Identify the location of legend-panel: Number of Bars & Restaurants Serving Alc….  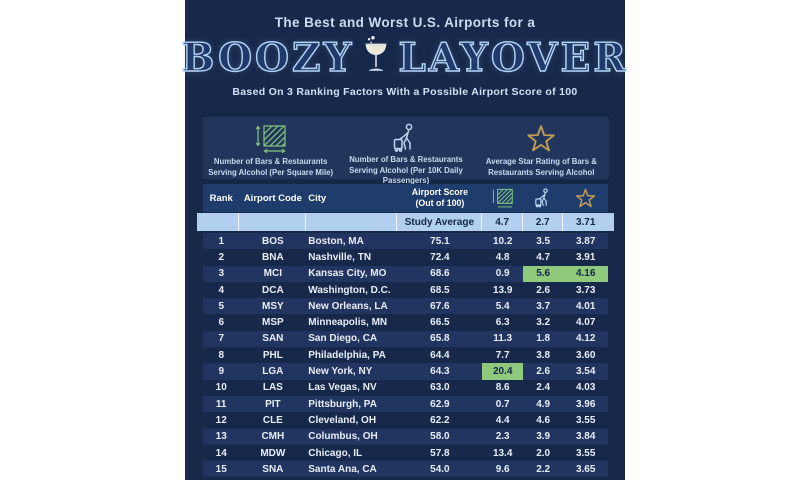
(406, 151).